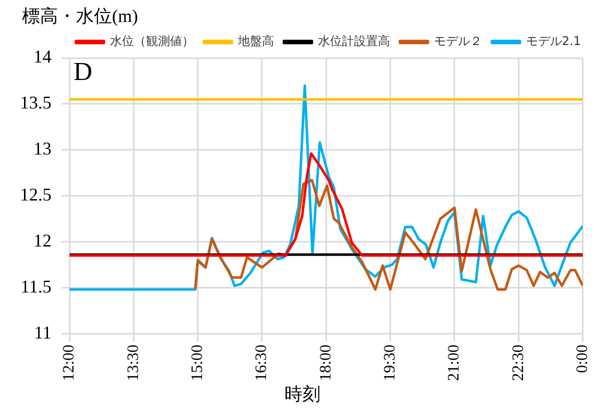 The image size is (605, 408). I want to click on legend-label: モデル2.1, so click(554, 41).